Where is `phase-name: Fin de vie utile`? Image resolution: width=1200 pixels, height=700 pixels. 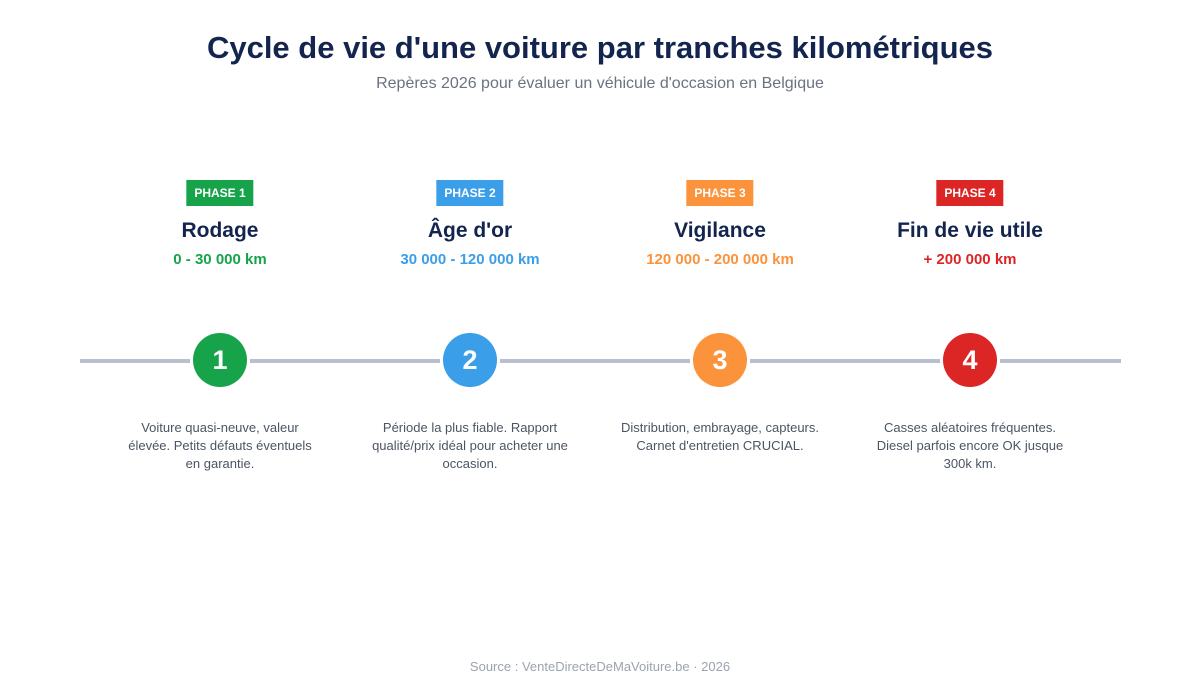
phase-name: Fin de vie utile is located at coordinates (970, 230).